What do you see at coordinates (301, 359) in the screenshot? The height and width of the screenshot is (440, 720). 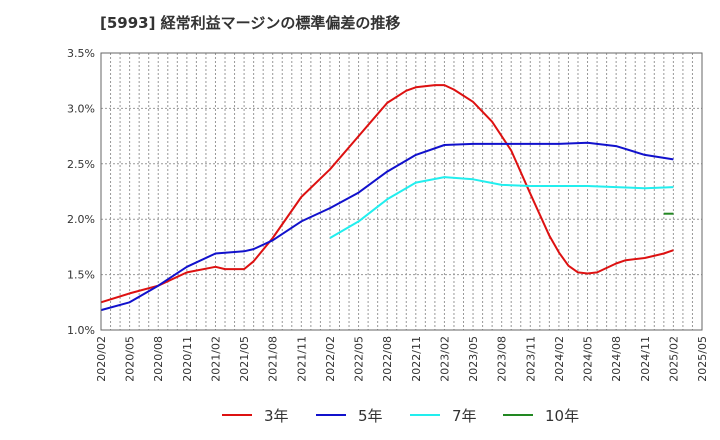 I see `x-tick-label: 2021/11` at bounding box center [301, 359].